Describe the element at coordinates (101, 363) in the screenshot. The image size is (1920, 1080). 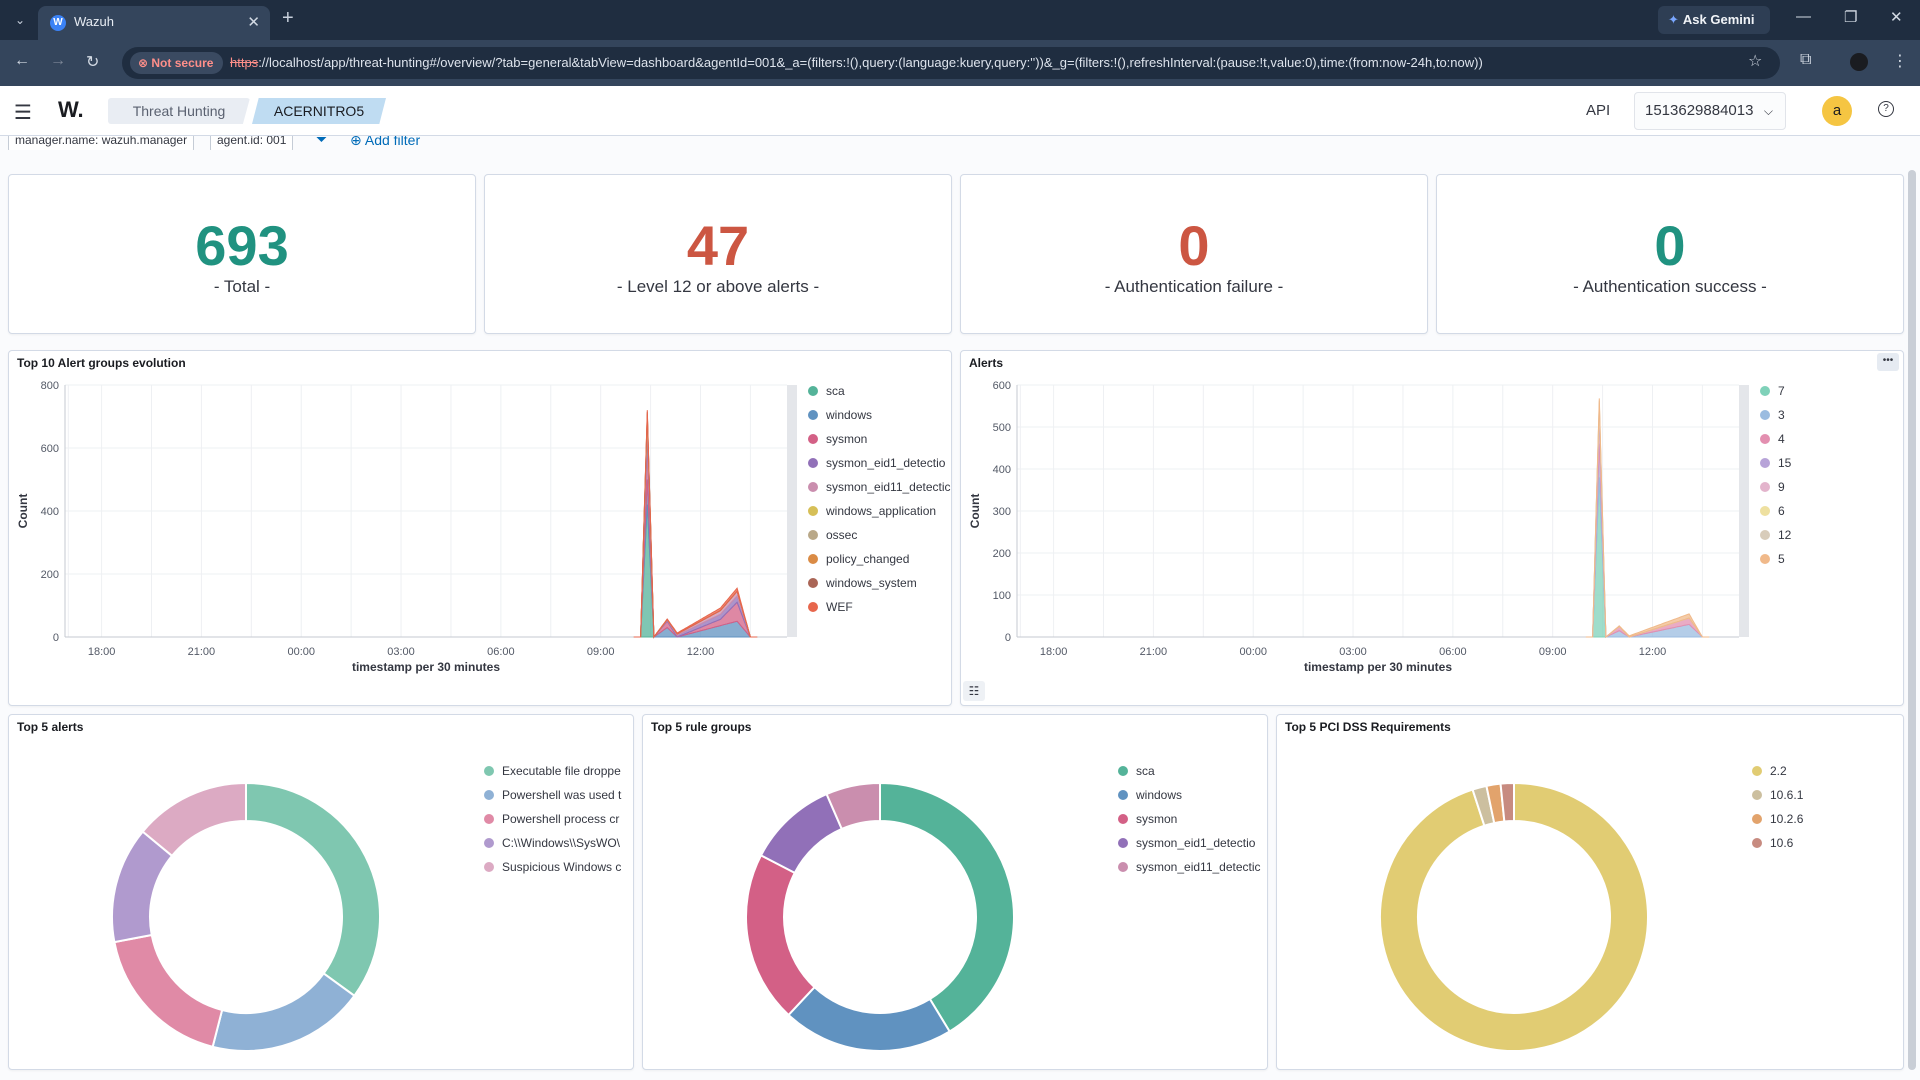
I see `panel-title: Top 10 Alert groups evolution` at that location.